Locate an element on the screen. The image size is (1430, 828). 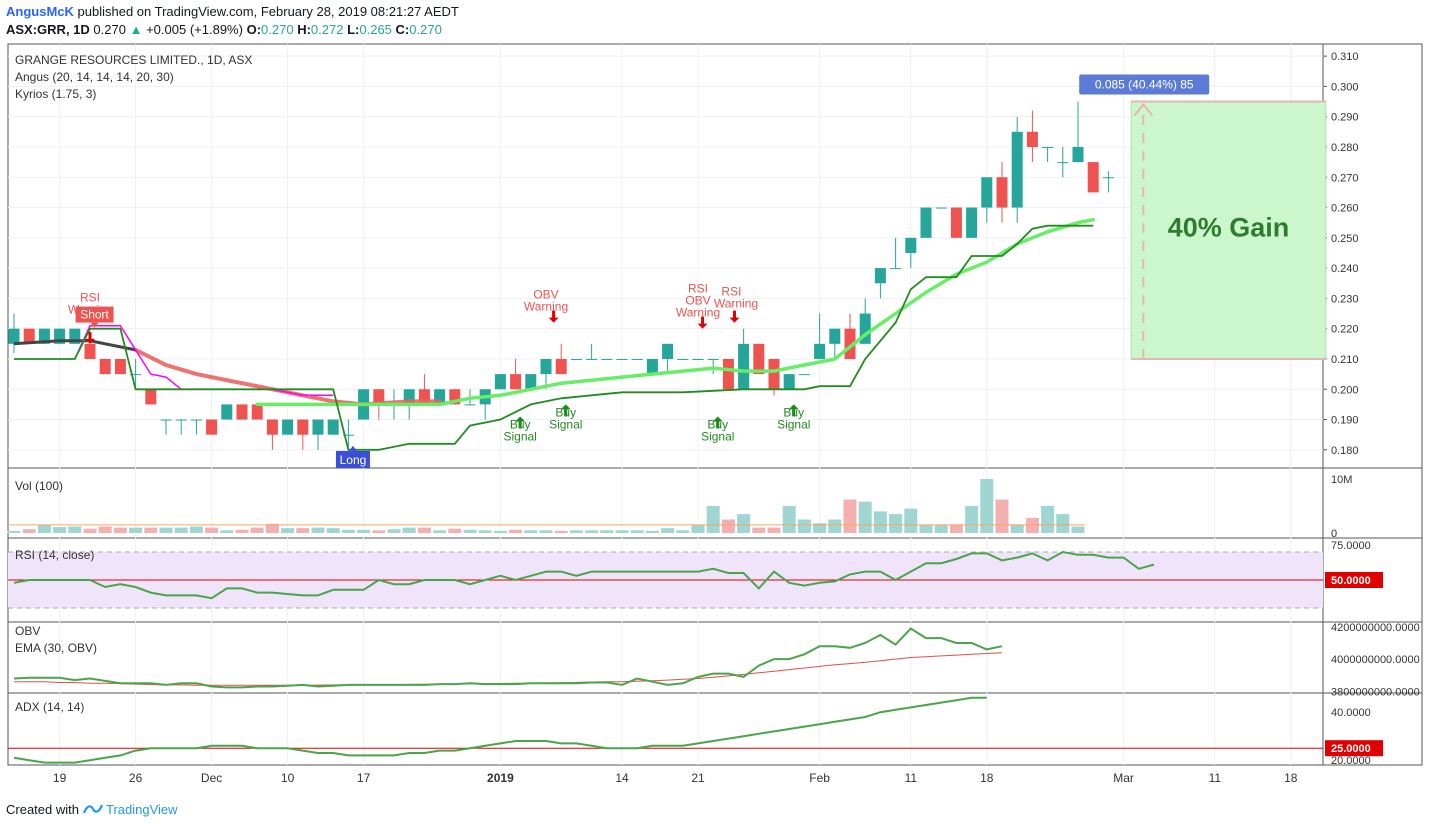
short-label: Short is located at coordinates (94, 315).